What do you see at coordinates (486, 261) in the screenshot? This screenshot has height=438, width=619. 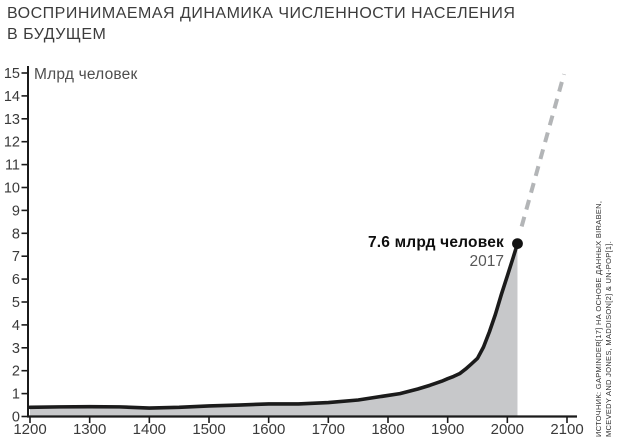 I see `annotation-year-label: 2017` at bounding box center [486, 261].